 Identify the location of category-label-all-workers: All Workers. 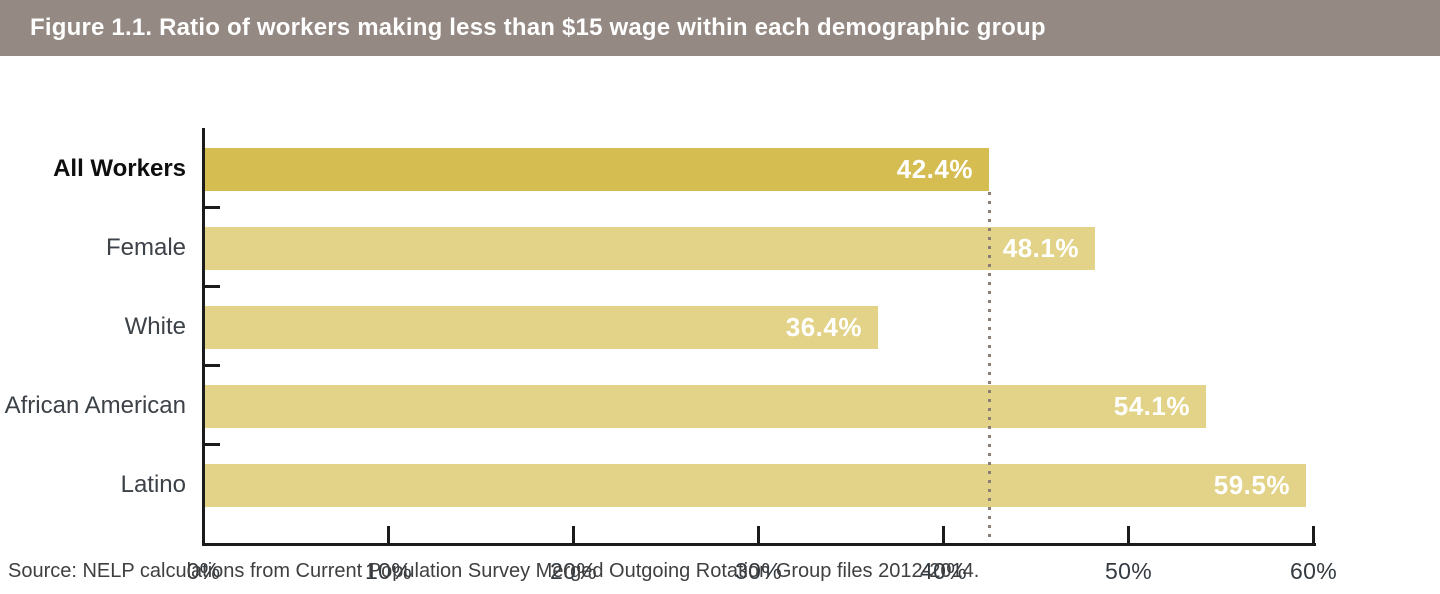
(119, 168).